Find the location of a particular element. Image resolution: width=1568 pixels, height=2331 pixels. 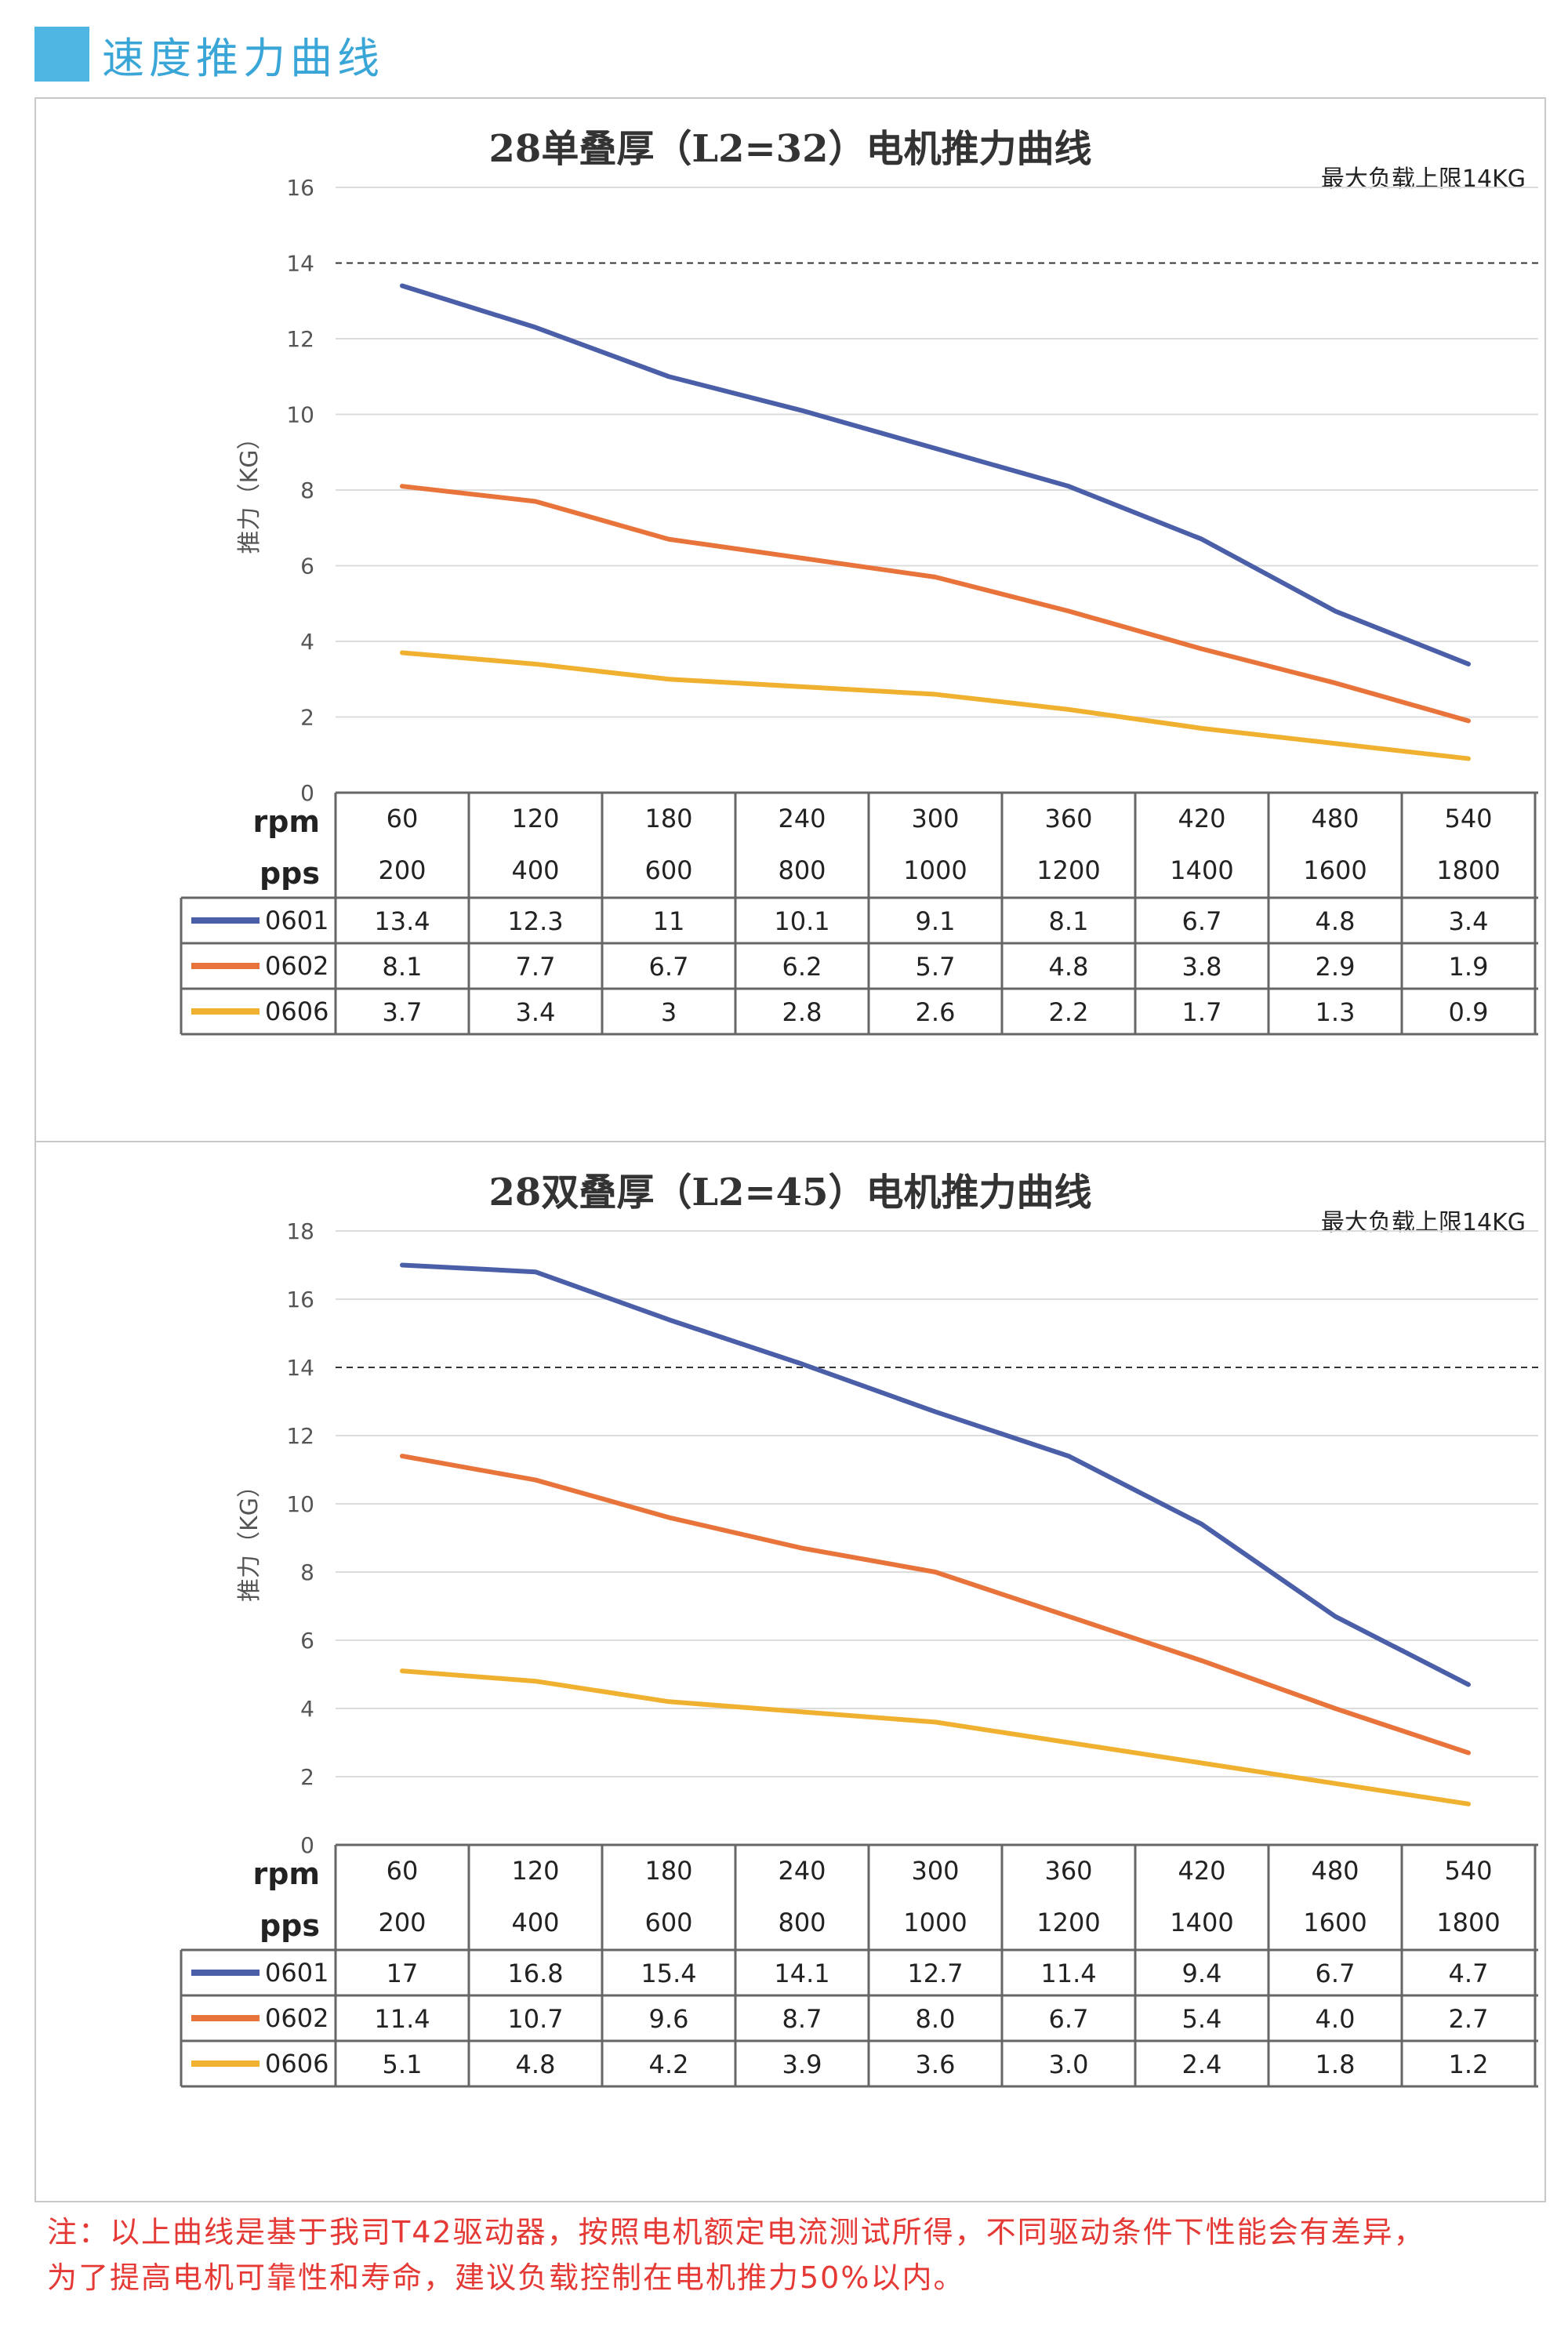

data-cell-0602: 2.7 is located at coordinates (1469, 2019).